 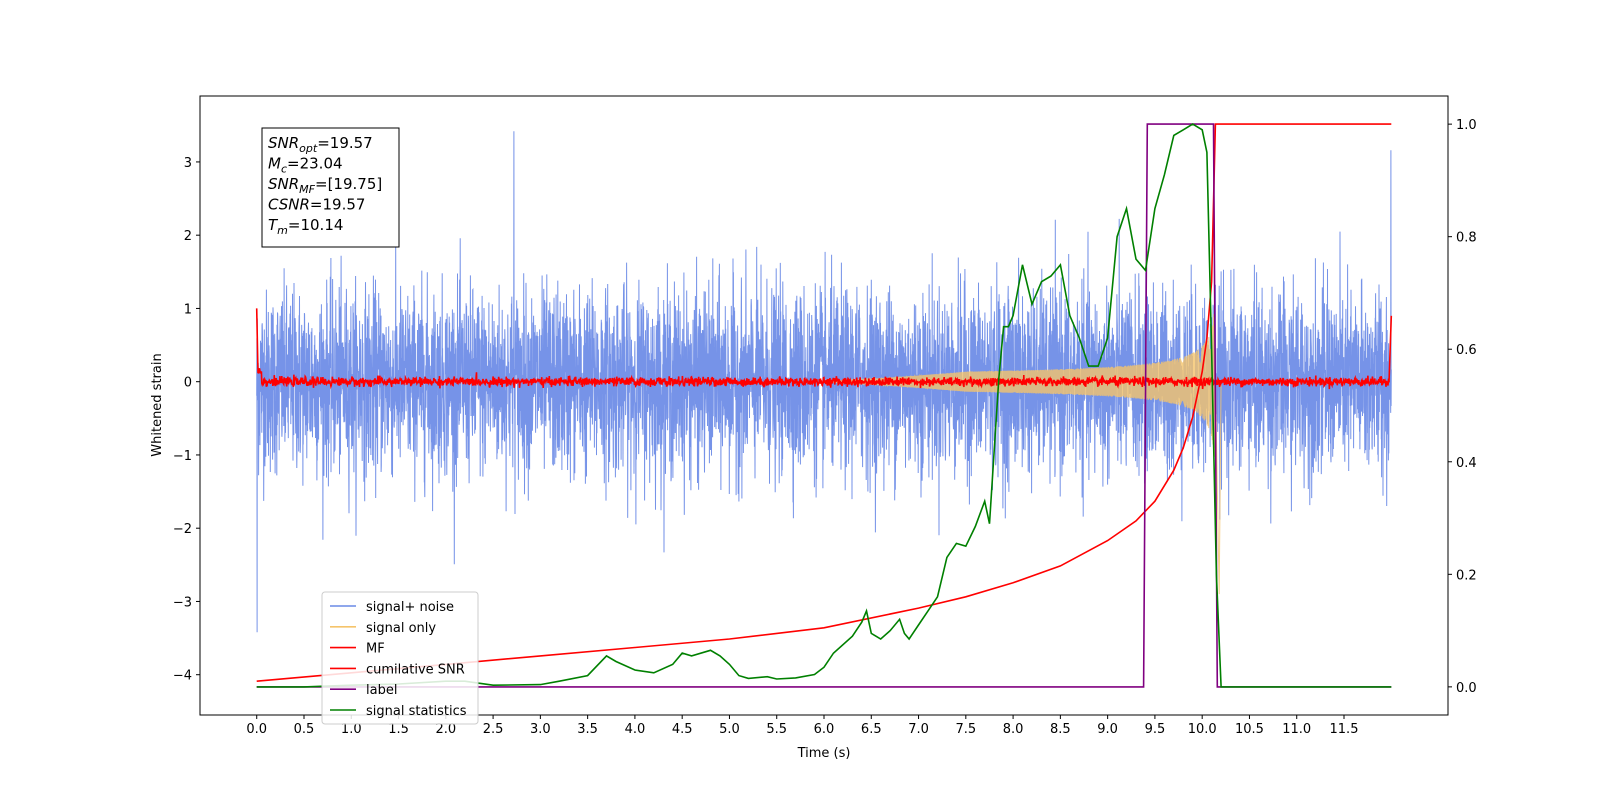 I want to click on y-axis-label: Whitened strain, so click(x=157, y=404).